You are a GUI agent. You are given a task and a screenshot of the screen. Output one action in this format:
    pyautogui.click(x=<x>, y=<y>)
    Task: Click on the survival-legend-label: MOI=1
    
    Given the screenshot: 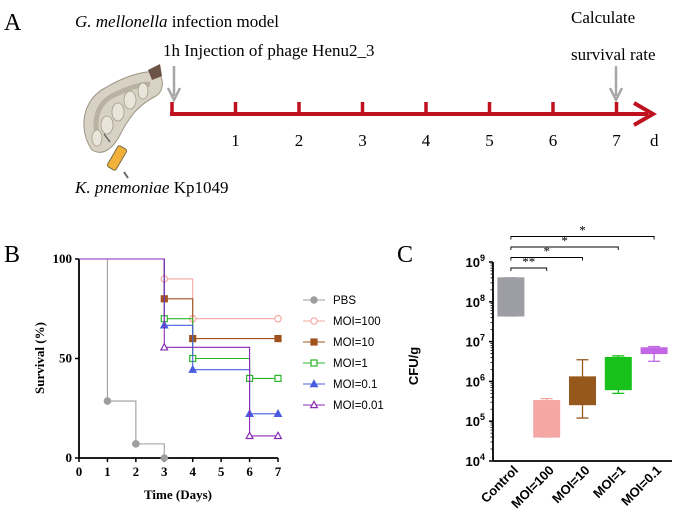 What is the action you would take?
    pyautogui.click(x=350, y=364)
    